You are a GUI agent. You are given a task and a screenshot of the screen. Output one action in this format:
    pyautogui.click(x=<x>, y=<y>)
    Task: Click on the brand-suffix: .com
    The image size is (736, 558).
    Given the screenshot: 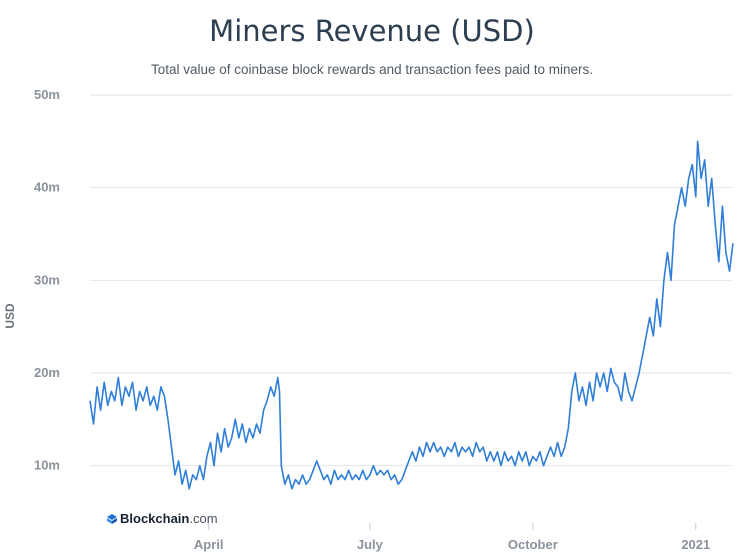 What is the action you would take?
    pyautogui.click(x=203, y=518)
    